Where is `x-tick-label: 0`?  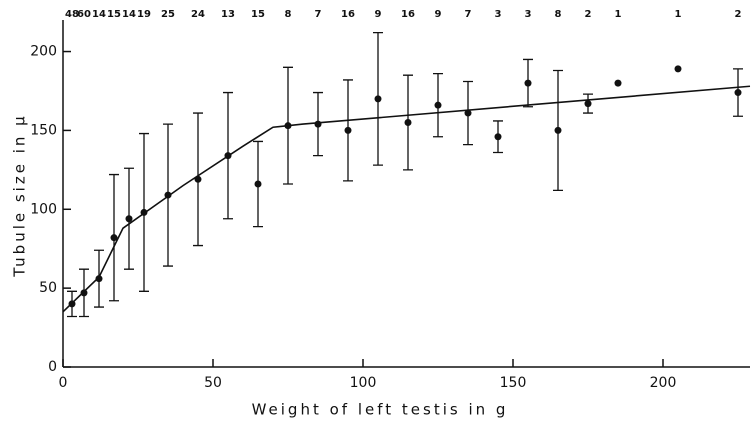
x-tick-label: 0 is located at coordinates (63, 383).